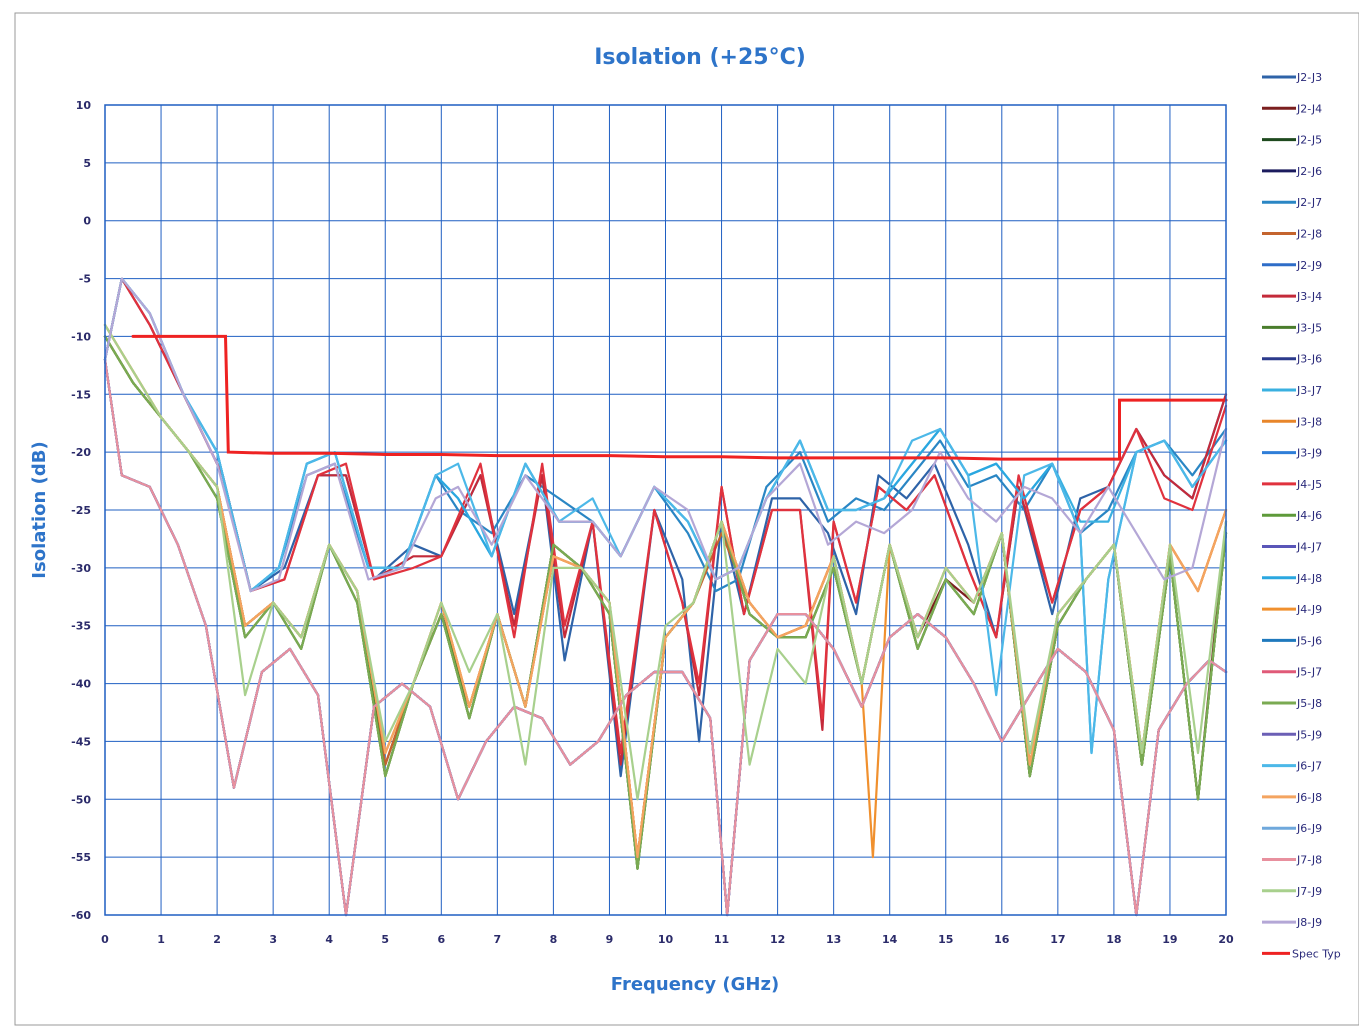 This screenshot has height=1032, width=1359. Describe the element at coordinates (217, 939) in the screenshot. I see `x-tick-label: 2` at that location.